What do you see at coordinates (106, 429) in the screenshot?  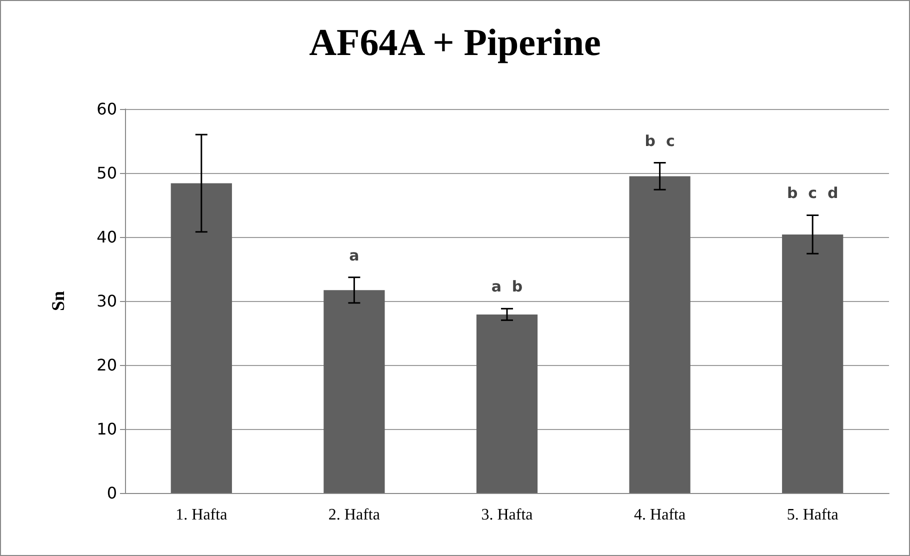 I see `y-tick-label: 10` at bounding box center [106, 429].